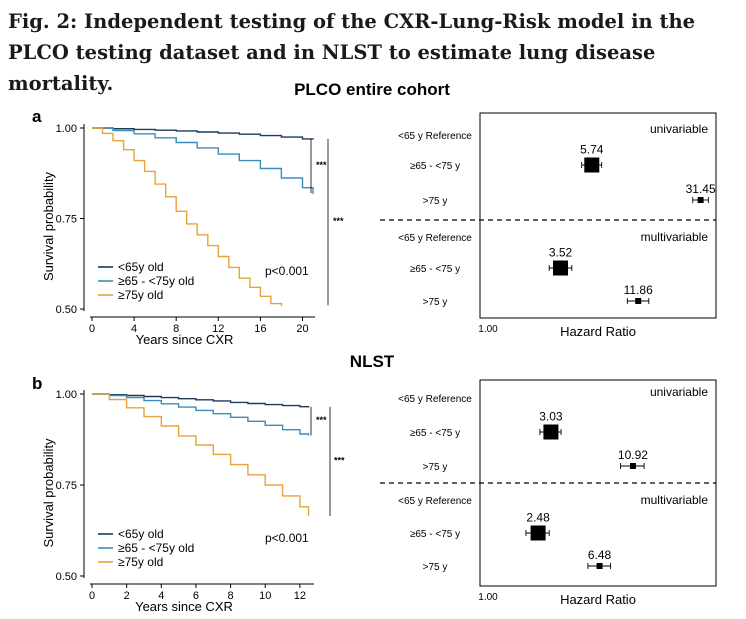  I want to click on hazard-ratio-label: 31.45, so click(701, 189).